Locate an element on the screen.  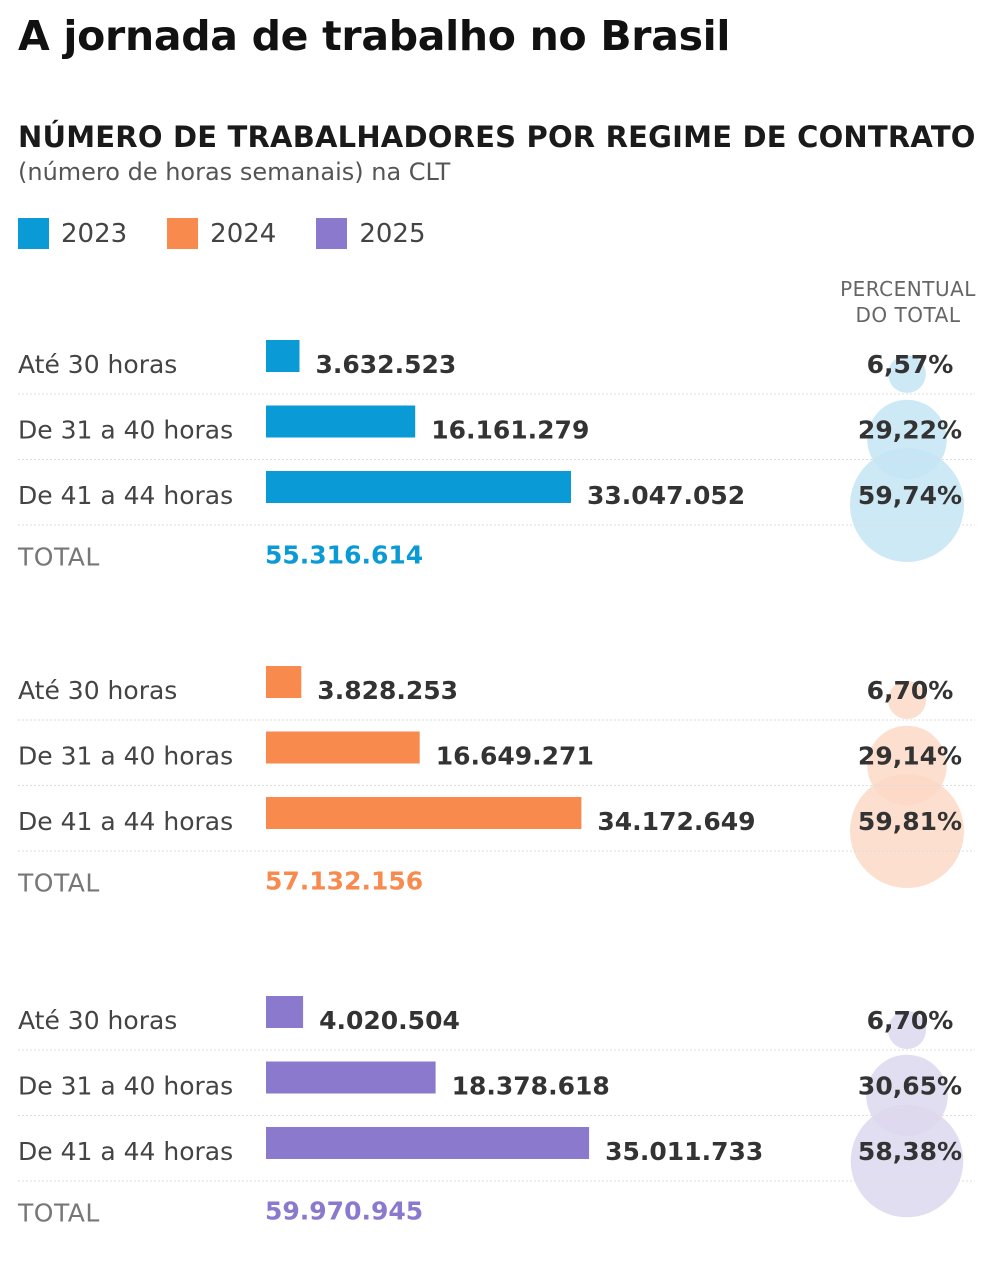
percent-label-2023-1: 6,57% is located at coordinates (910, 364).